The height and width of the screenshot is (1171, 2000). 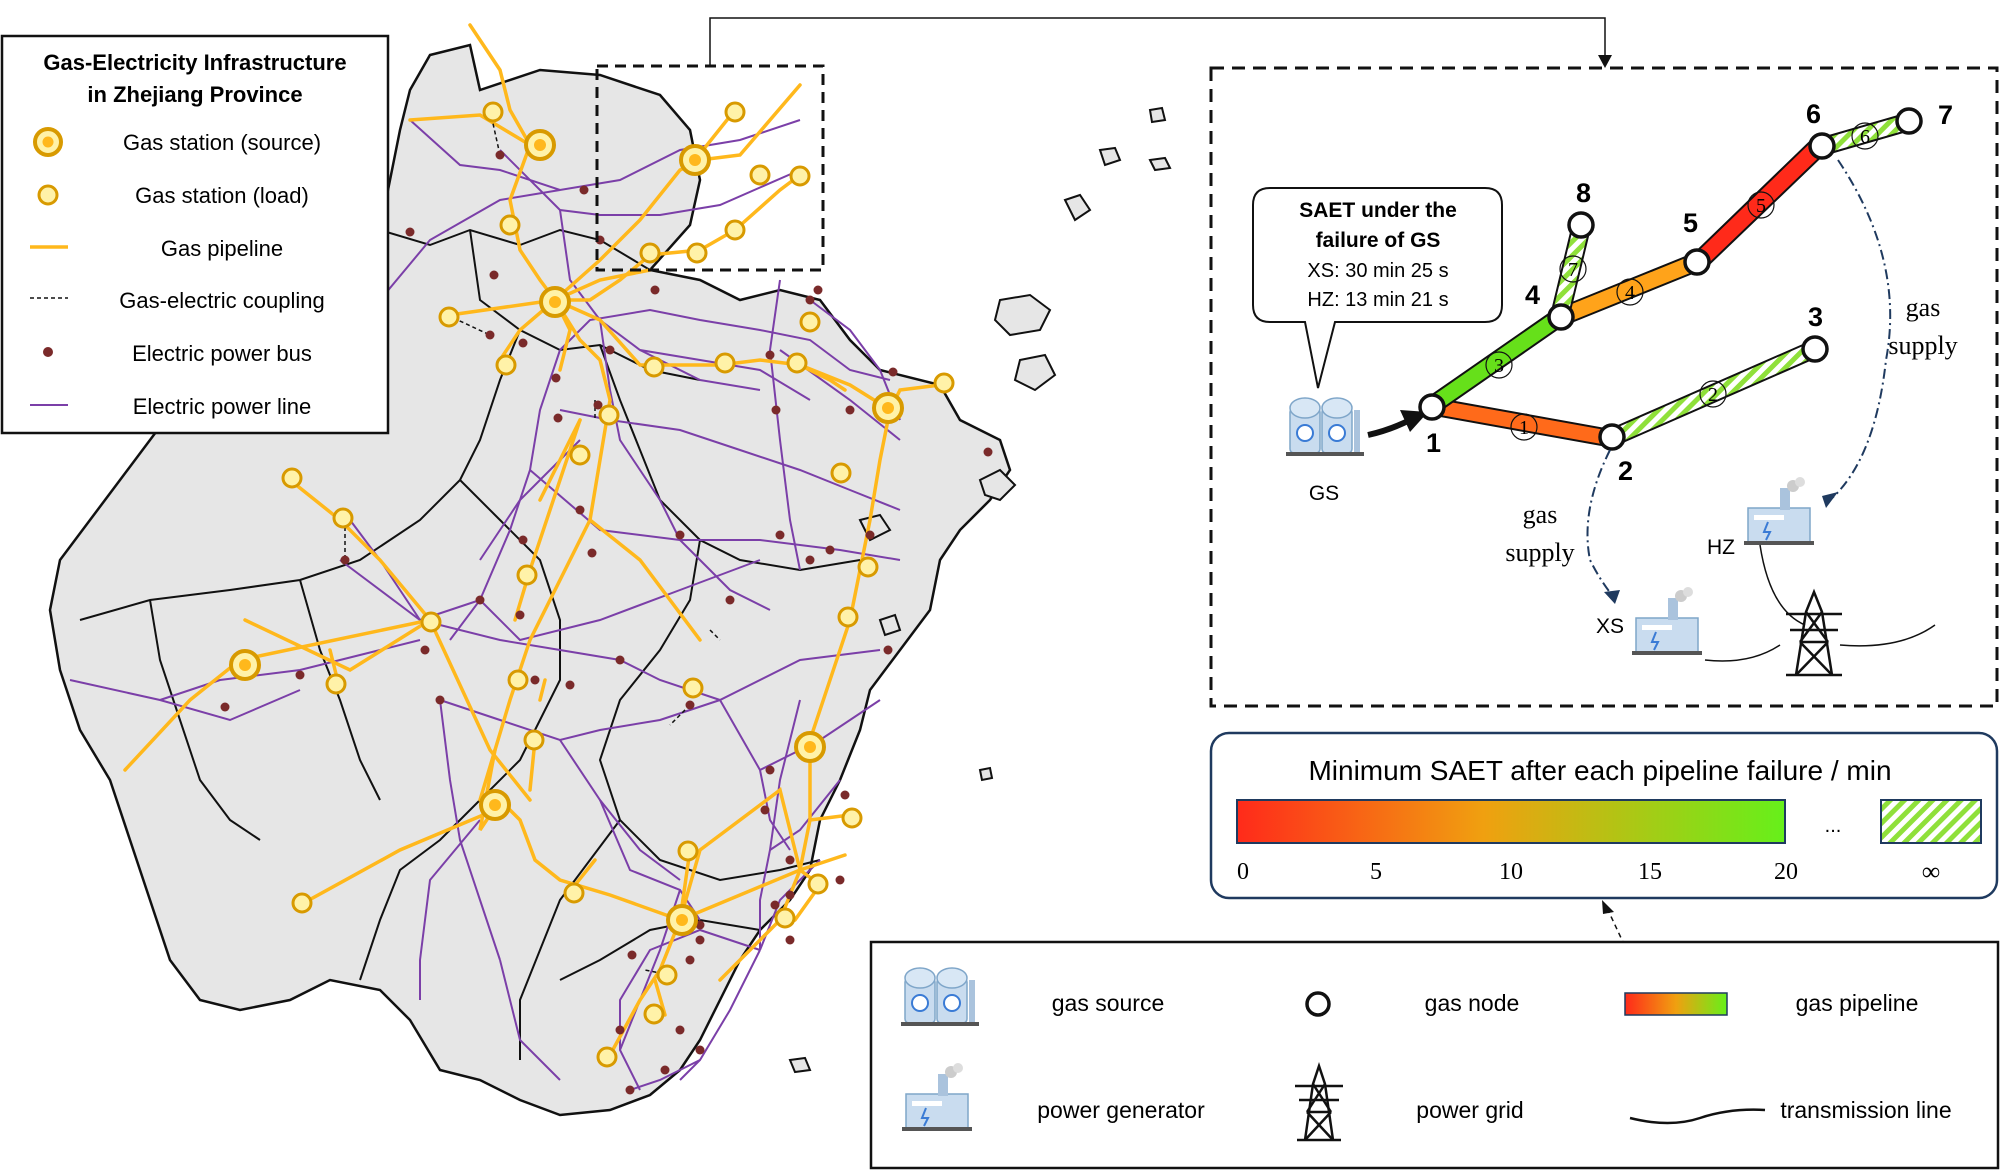 I want to click on gs-label: GS, so click(x=1324, y=493).